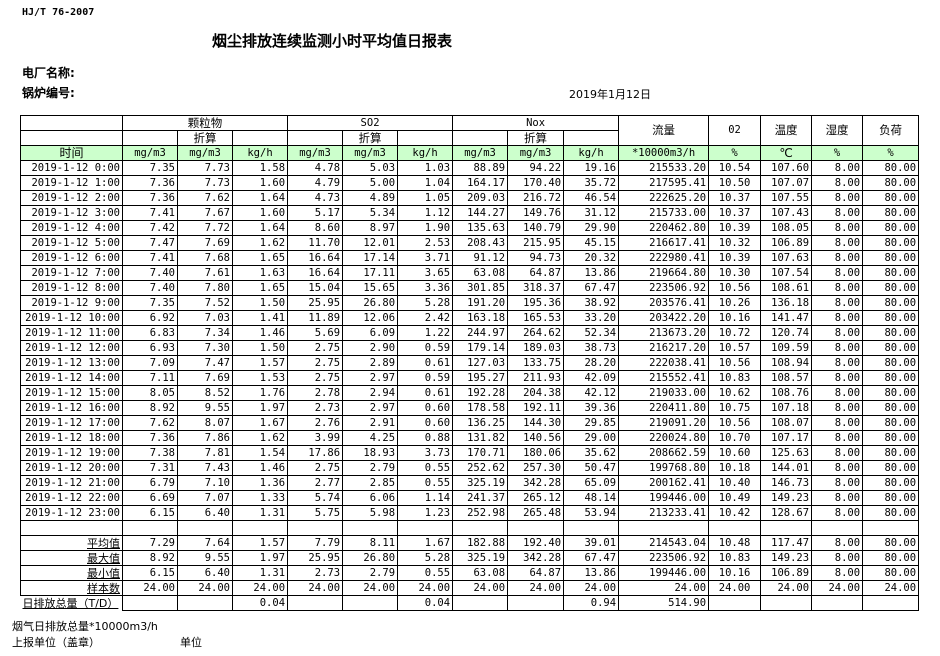 The height and width of the screenshot is (656, 940). What do you see at coordinates (536, 423) in the screenshot?
I see `value-cell: 144.30` at bounding box center [536, 423].